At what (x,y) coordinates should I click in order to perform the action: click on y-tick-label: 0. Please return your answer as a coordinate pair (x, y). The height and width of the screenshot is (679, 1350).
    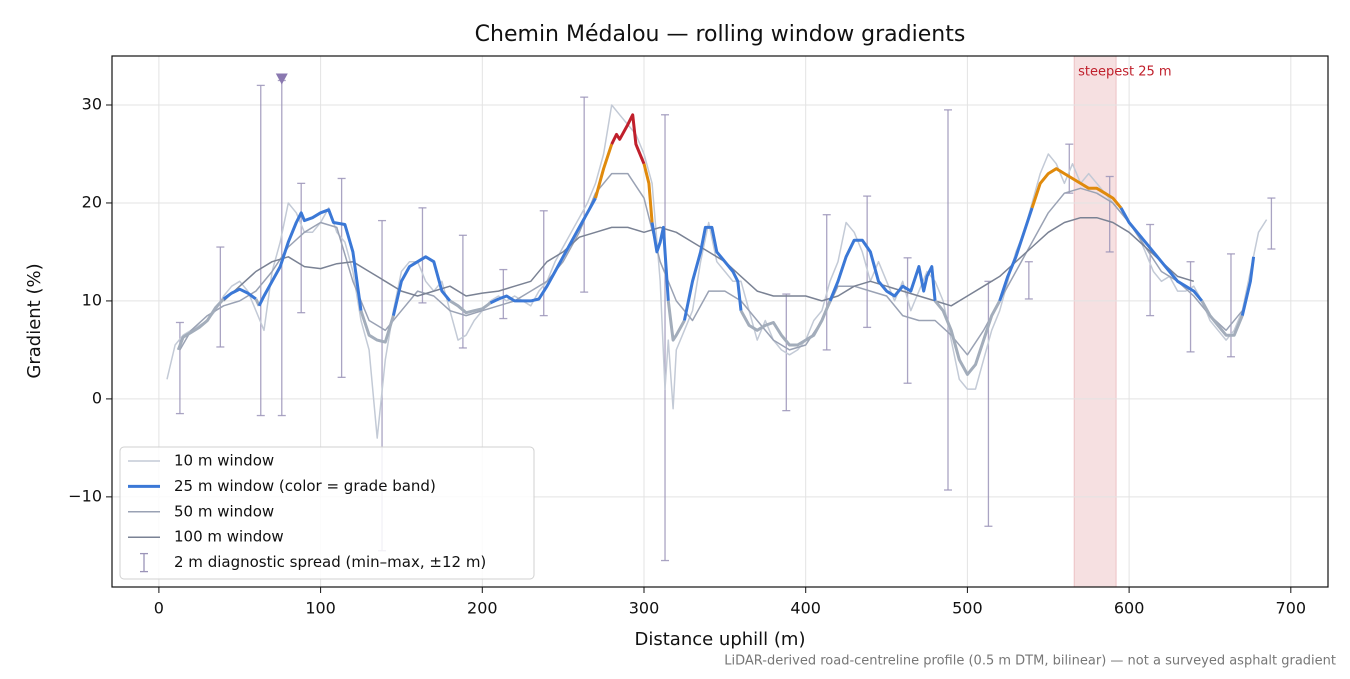
    Looking at the image, I should click on (97, 397).